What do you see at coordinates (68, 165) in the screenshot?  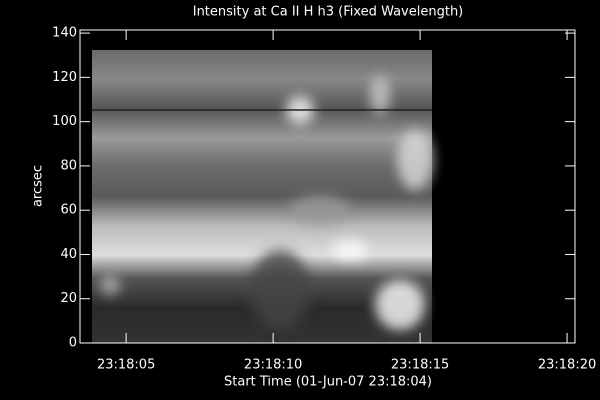 I see `y-tick-label: 80` at bounding box center [68, 165].